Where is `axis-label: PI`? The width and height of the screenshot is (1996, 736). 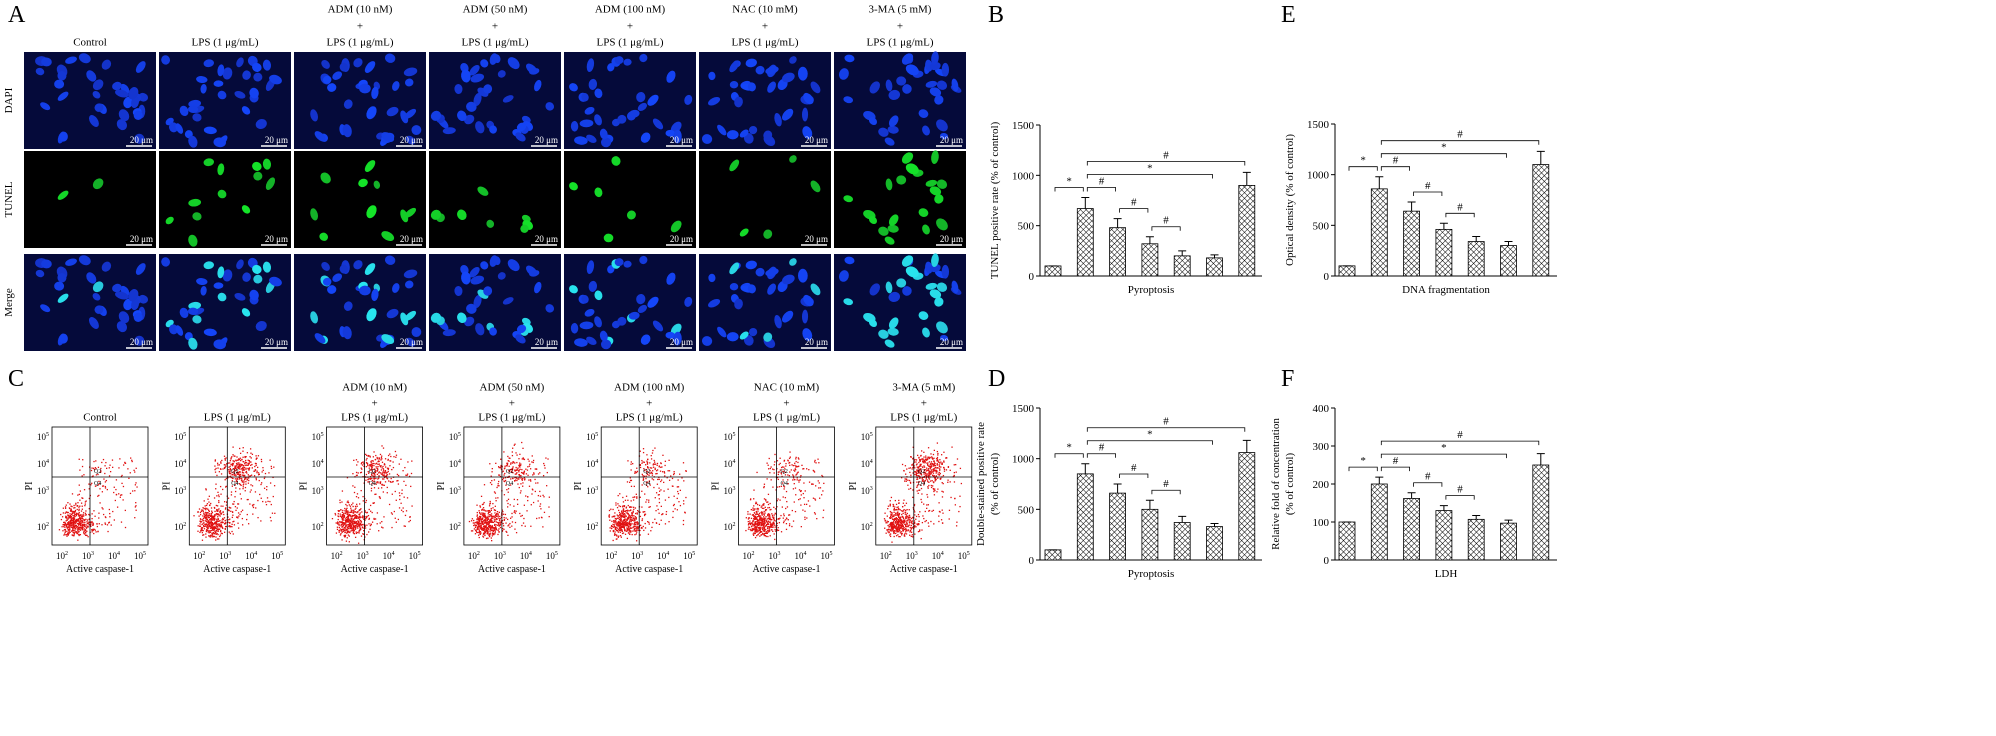
axis-label: PI is located at coordinates (166, 486).